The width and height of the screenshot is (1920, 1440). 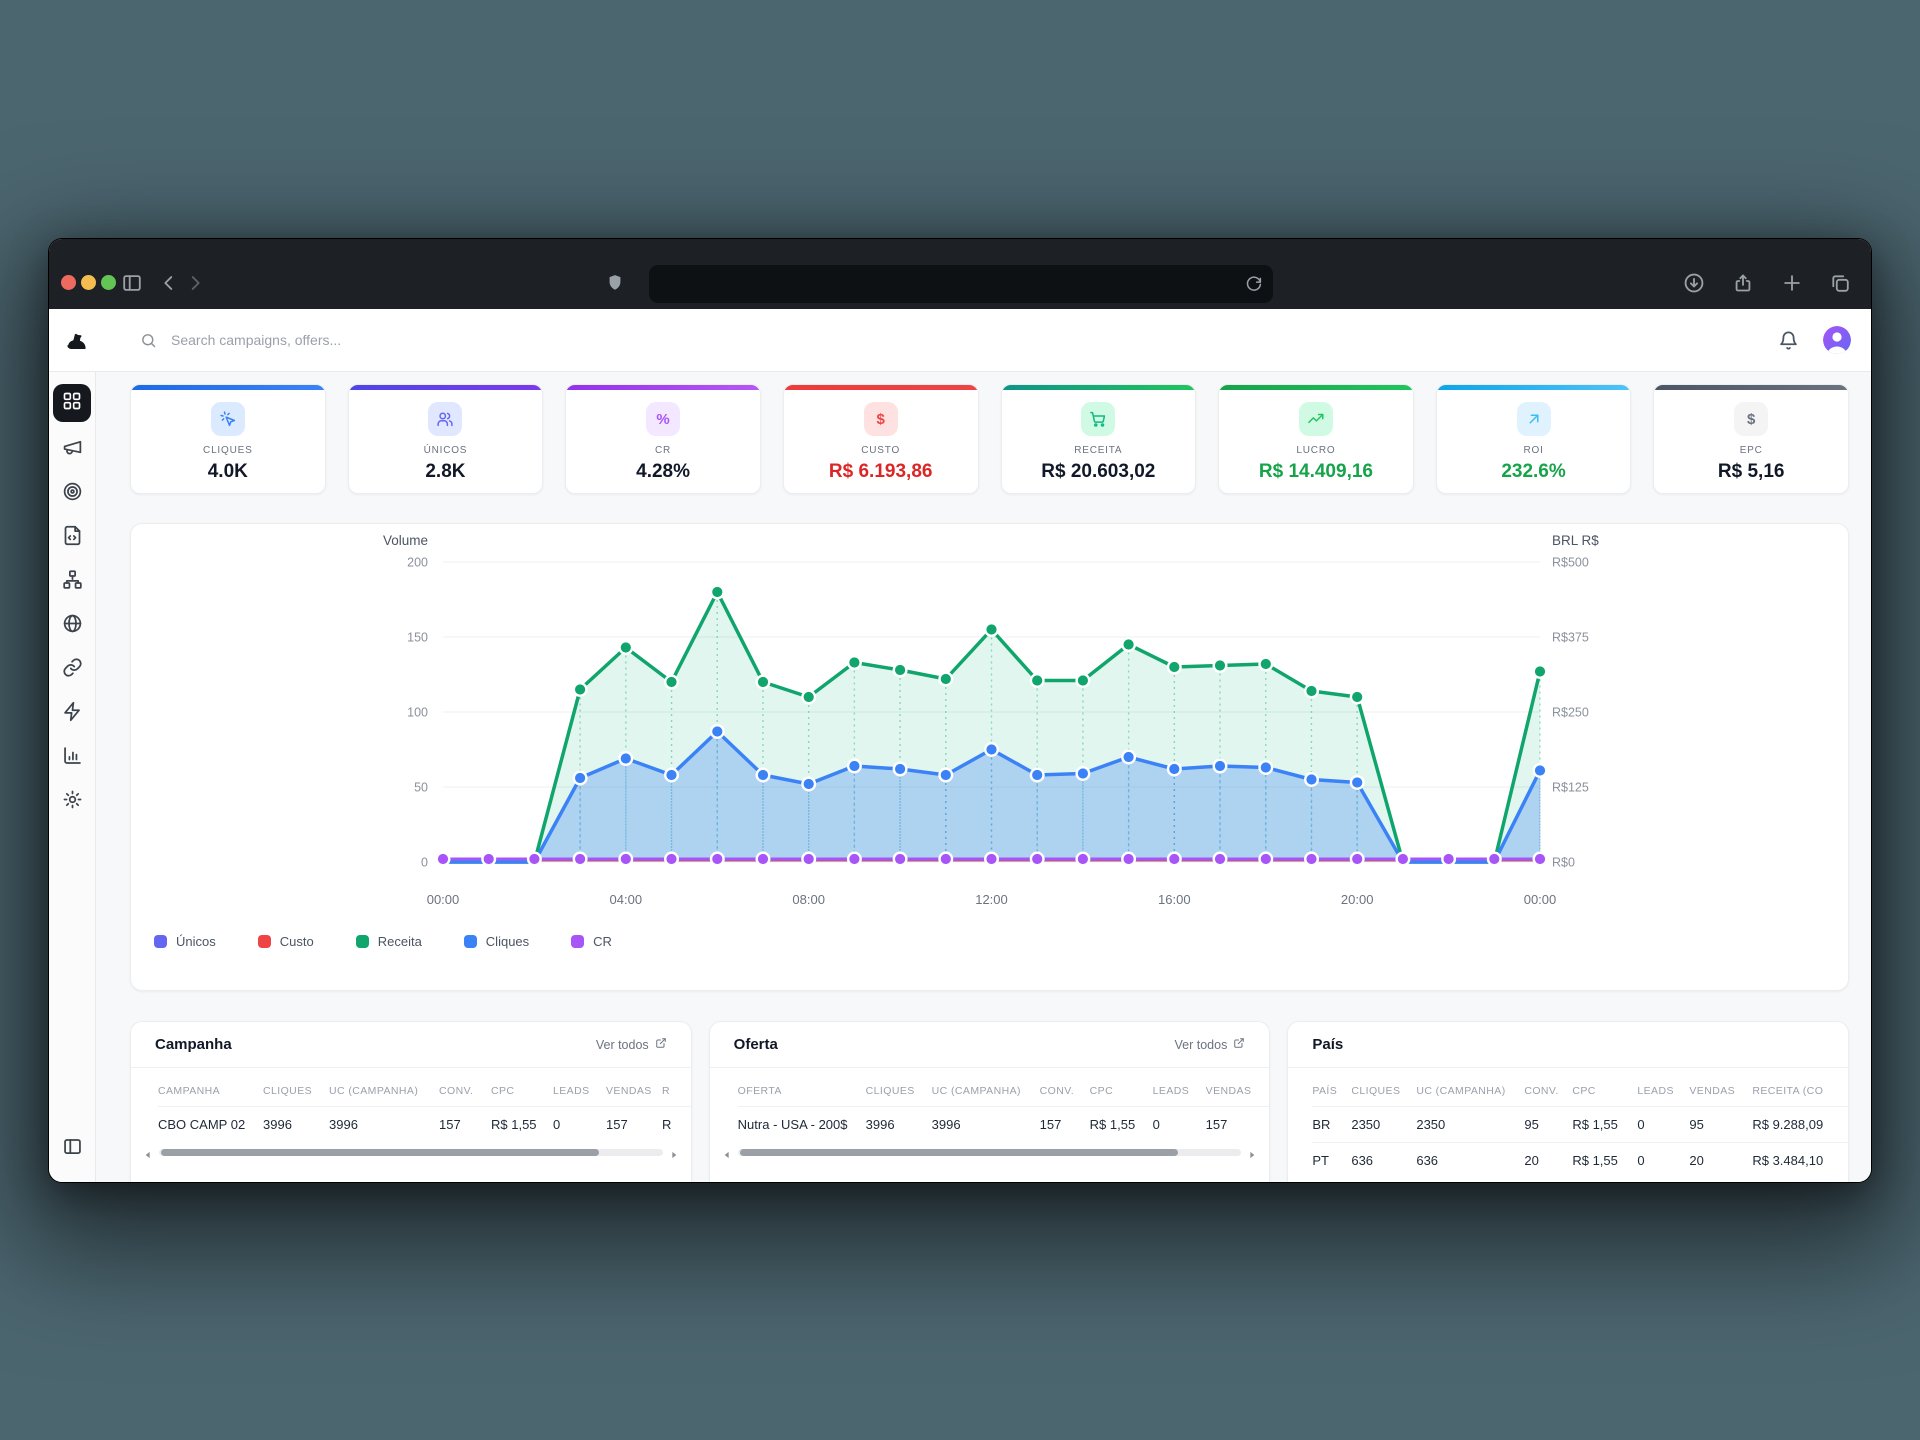 I want to click on metric-card-receita: RECEITA R$ 20.603,02, so click(x=1098, y=439).